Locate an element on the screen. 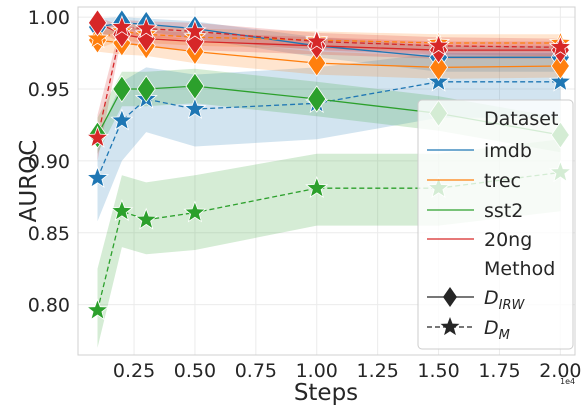 Image resolution: width=582 pixels, height=411 pixels. legend-d-m-base: D is located at coordinates (491, 328).